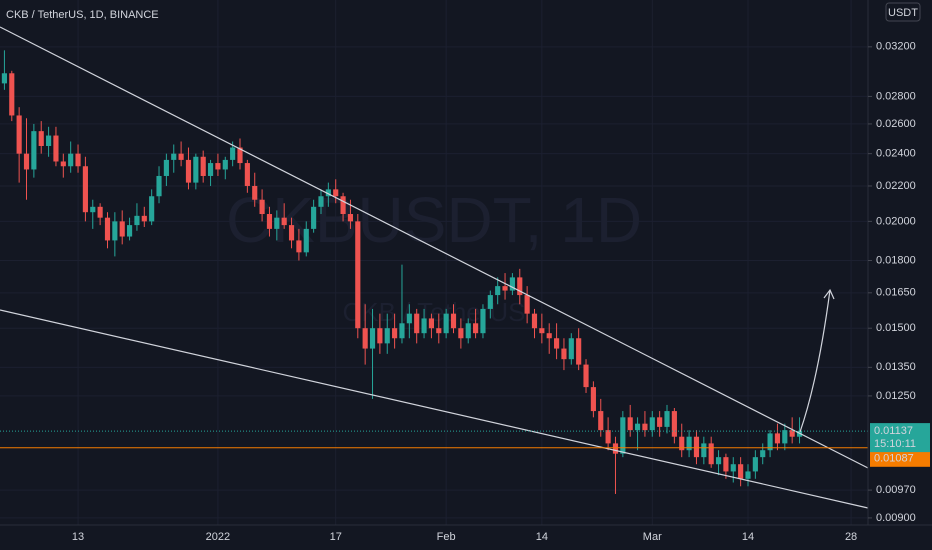  Describe the element at coordinates (894, 459) in the screenshot. I see `price-line-label: 0.01087` at that location.